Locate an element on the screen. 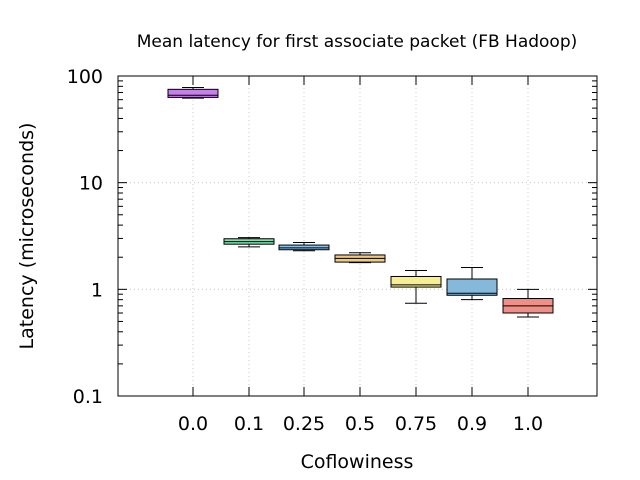 This screenshot has height=480, width=640. x-tick-label: 0.75 is located at coordinates (416, 424).